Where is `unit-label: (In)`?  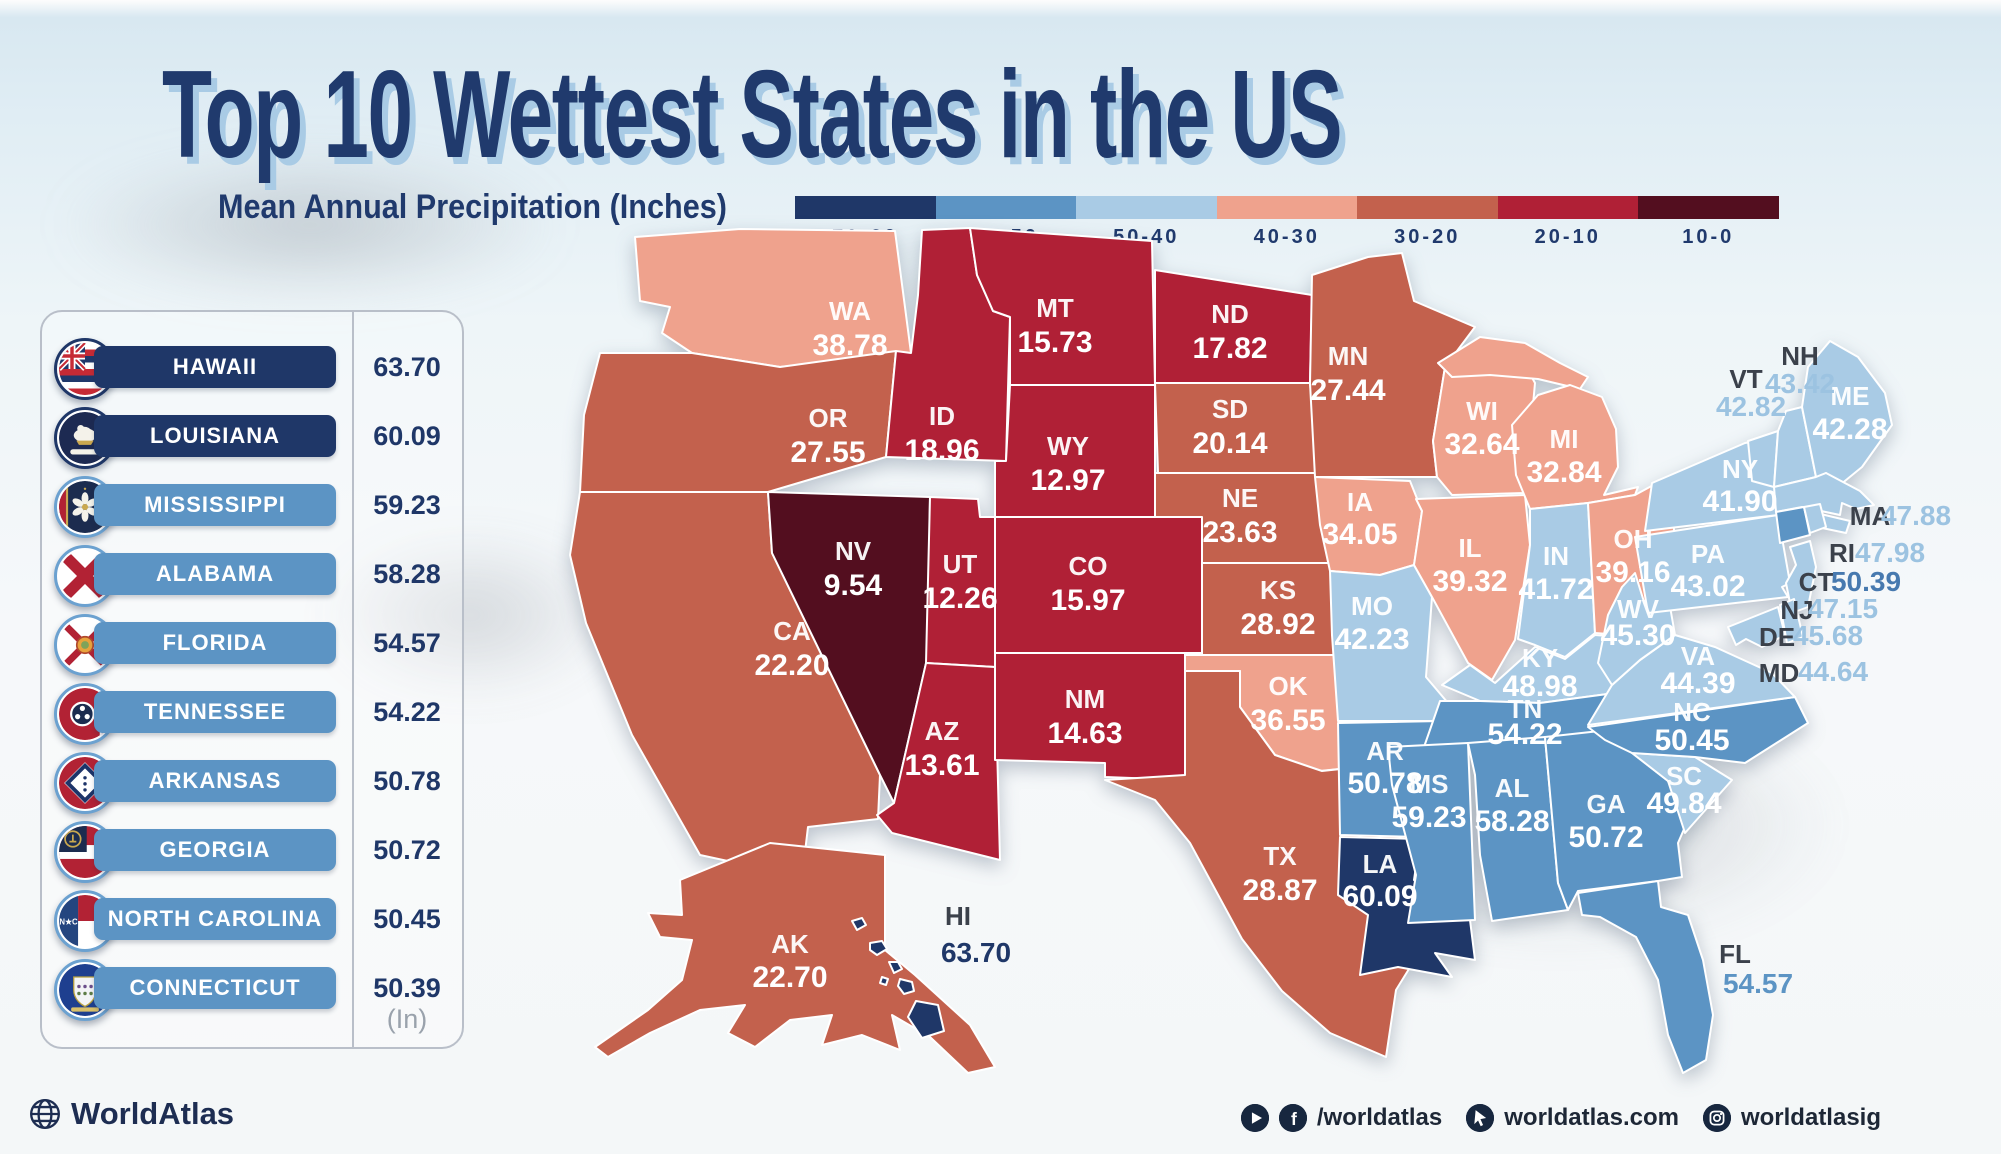
unit-label: (In) is located at coordinates (407, 1019).